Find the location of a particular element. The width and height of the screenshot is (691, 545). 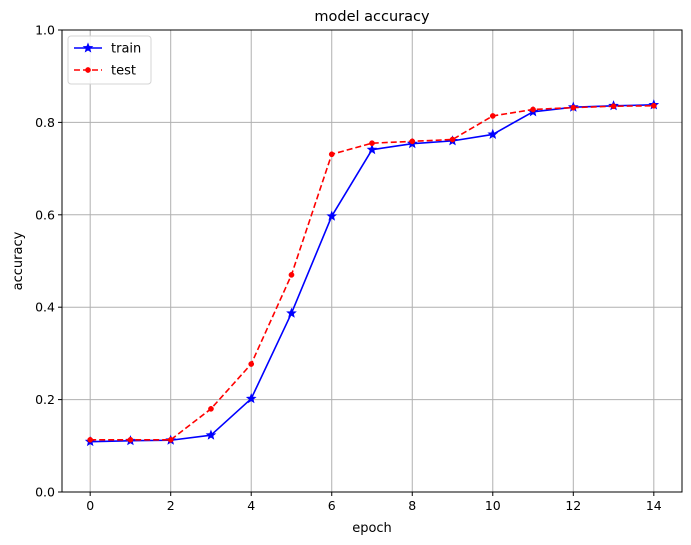

x-axis: 0 2 4 6 8 10 12 14 is located at coordinates (374, 502).